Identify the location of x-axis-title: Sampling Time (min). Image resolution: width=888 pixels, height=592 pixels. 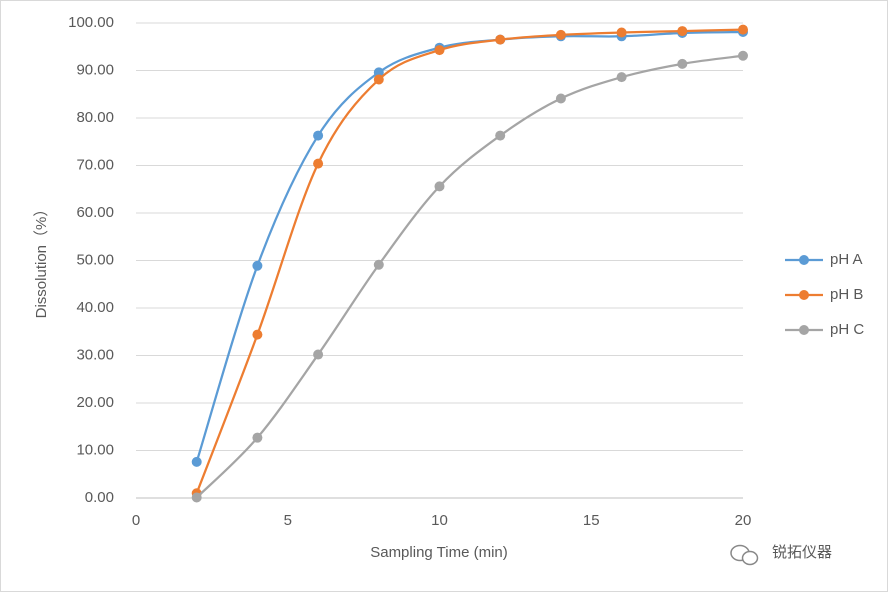
(439, 552).